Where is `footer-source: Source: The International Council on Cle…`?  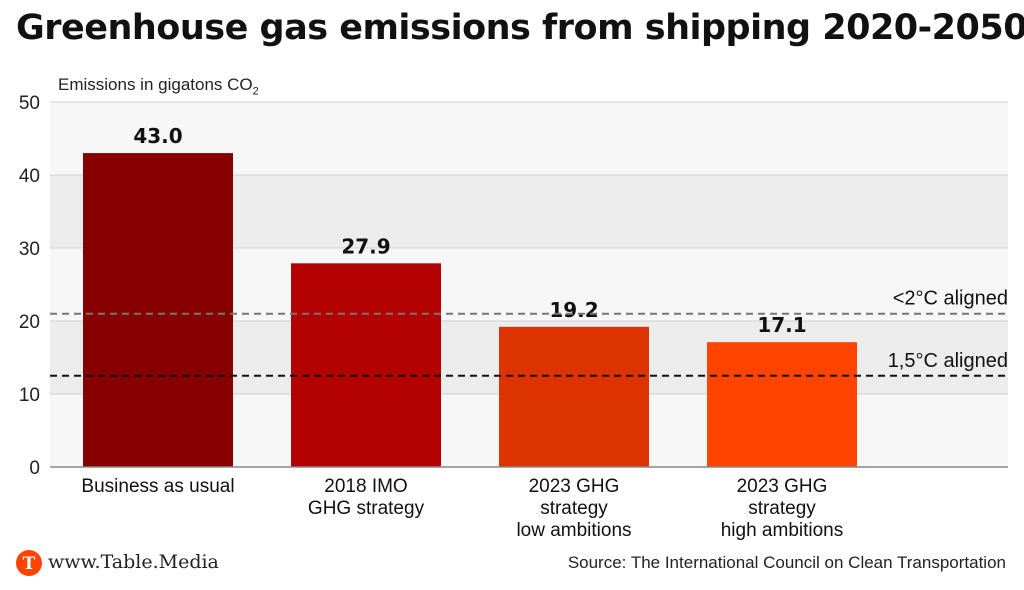 footer-source: Source: The International Council on Cle… is located at coordinates (786, 562).